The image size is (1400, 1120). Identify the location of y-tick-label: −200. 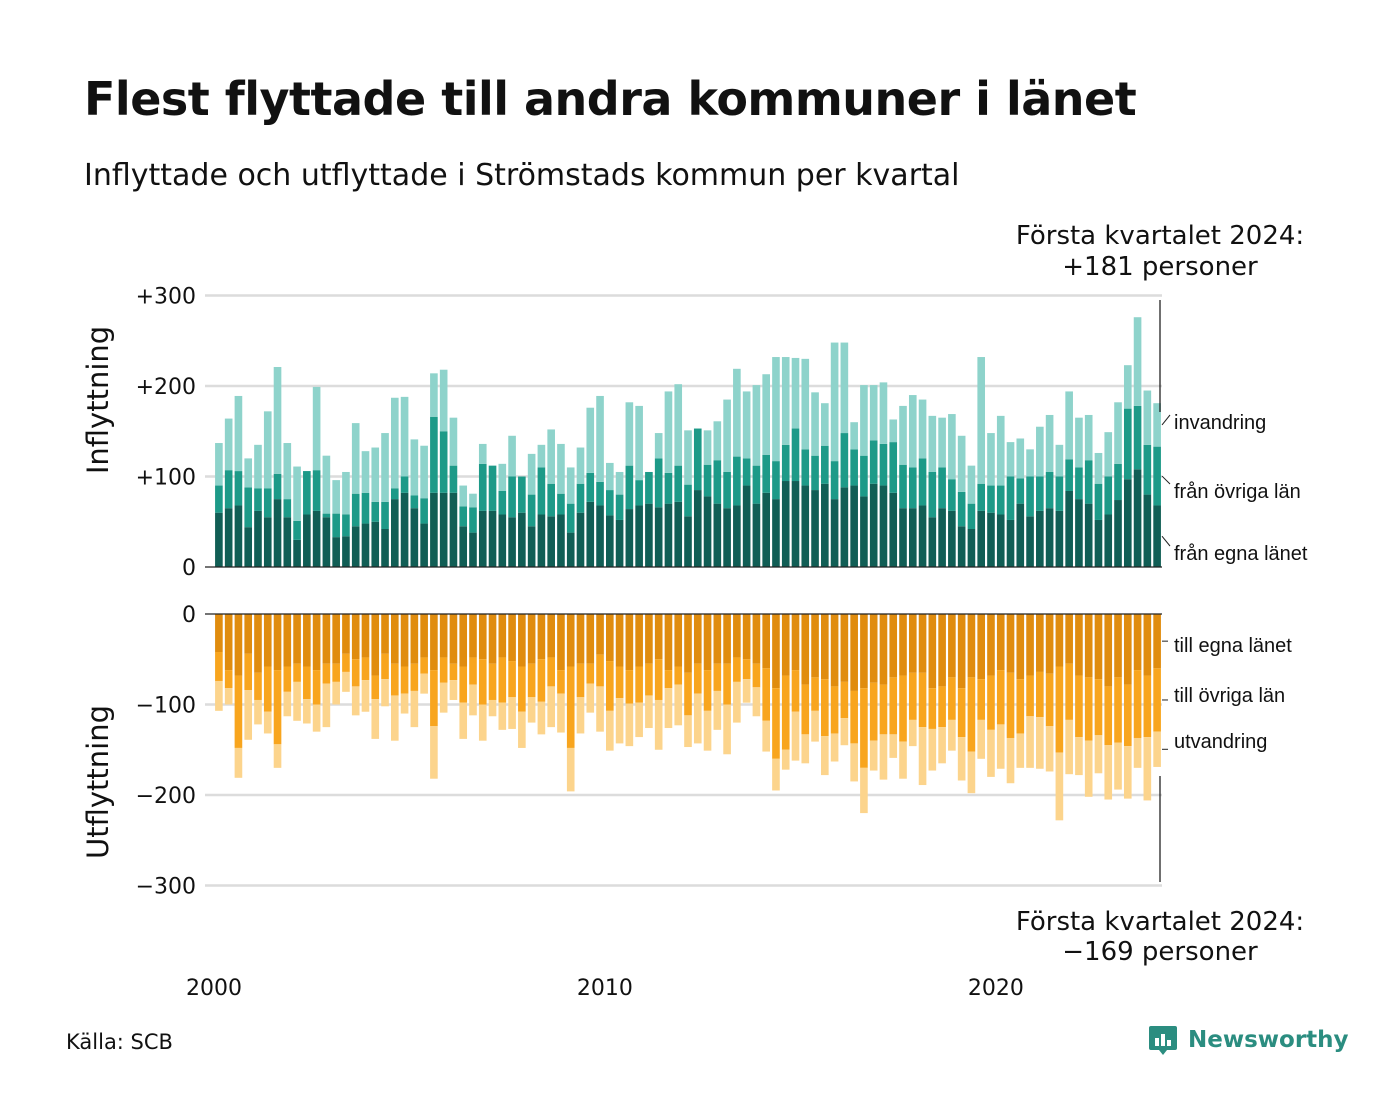
(166, 796).